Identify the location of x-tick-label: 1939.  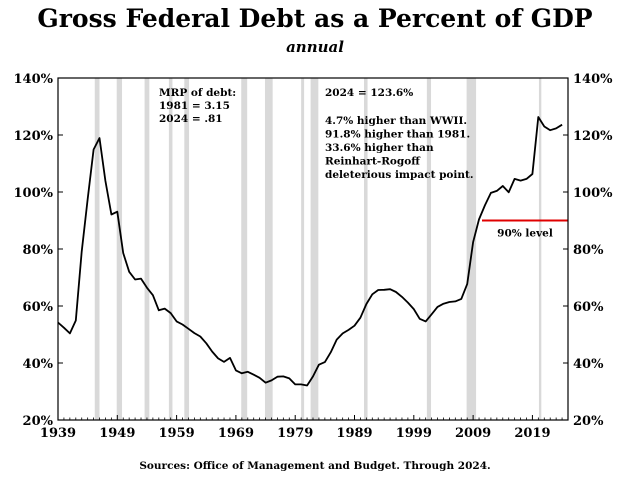
(58, 433).